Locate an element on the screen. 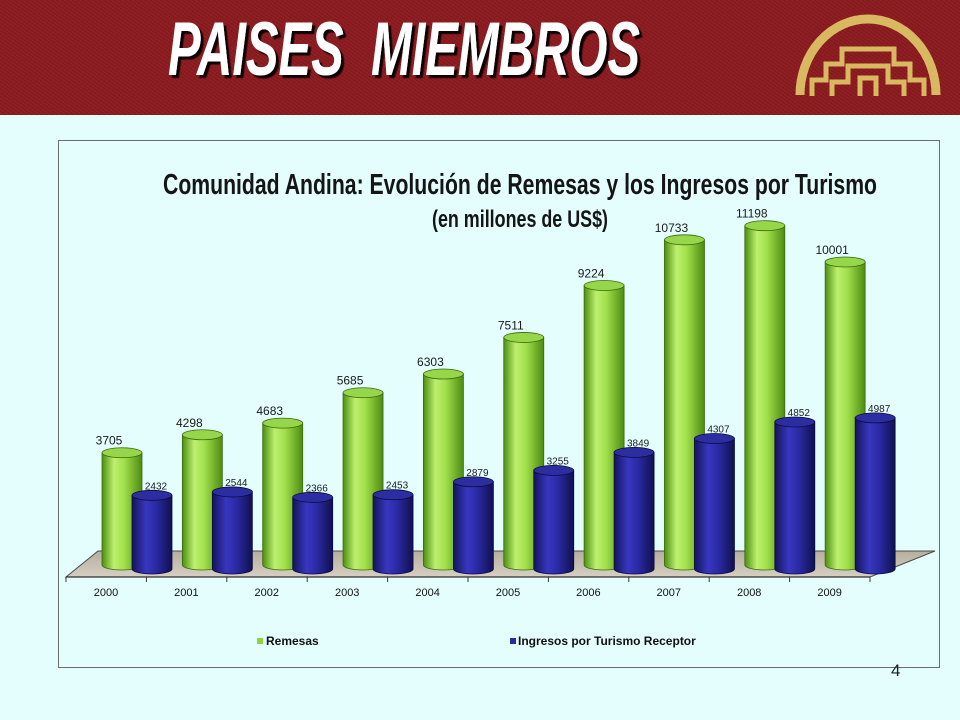  legend-swatch-remesas is located at coordinates (260, 641).